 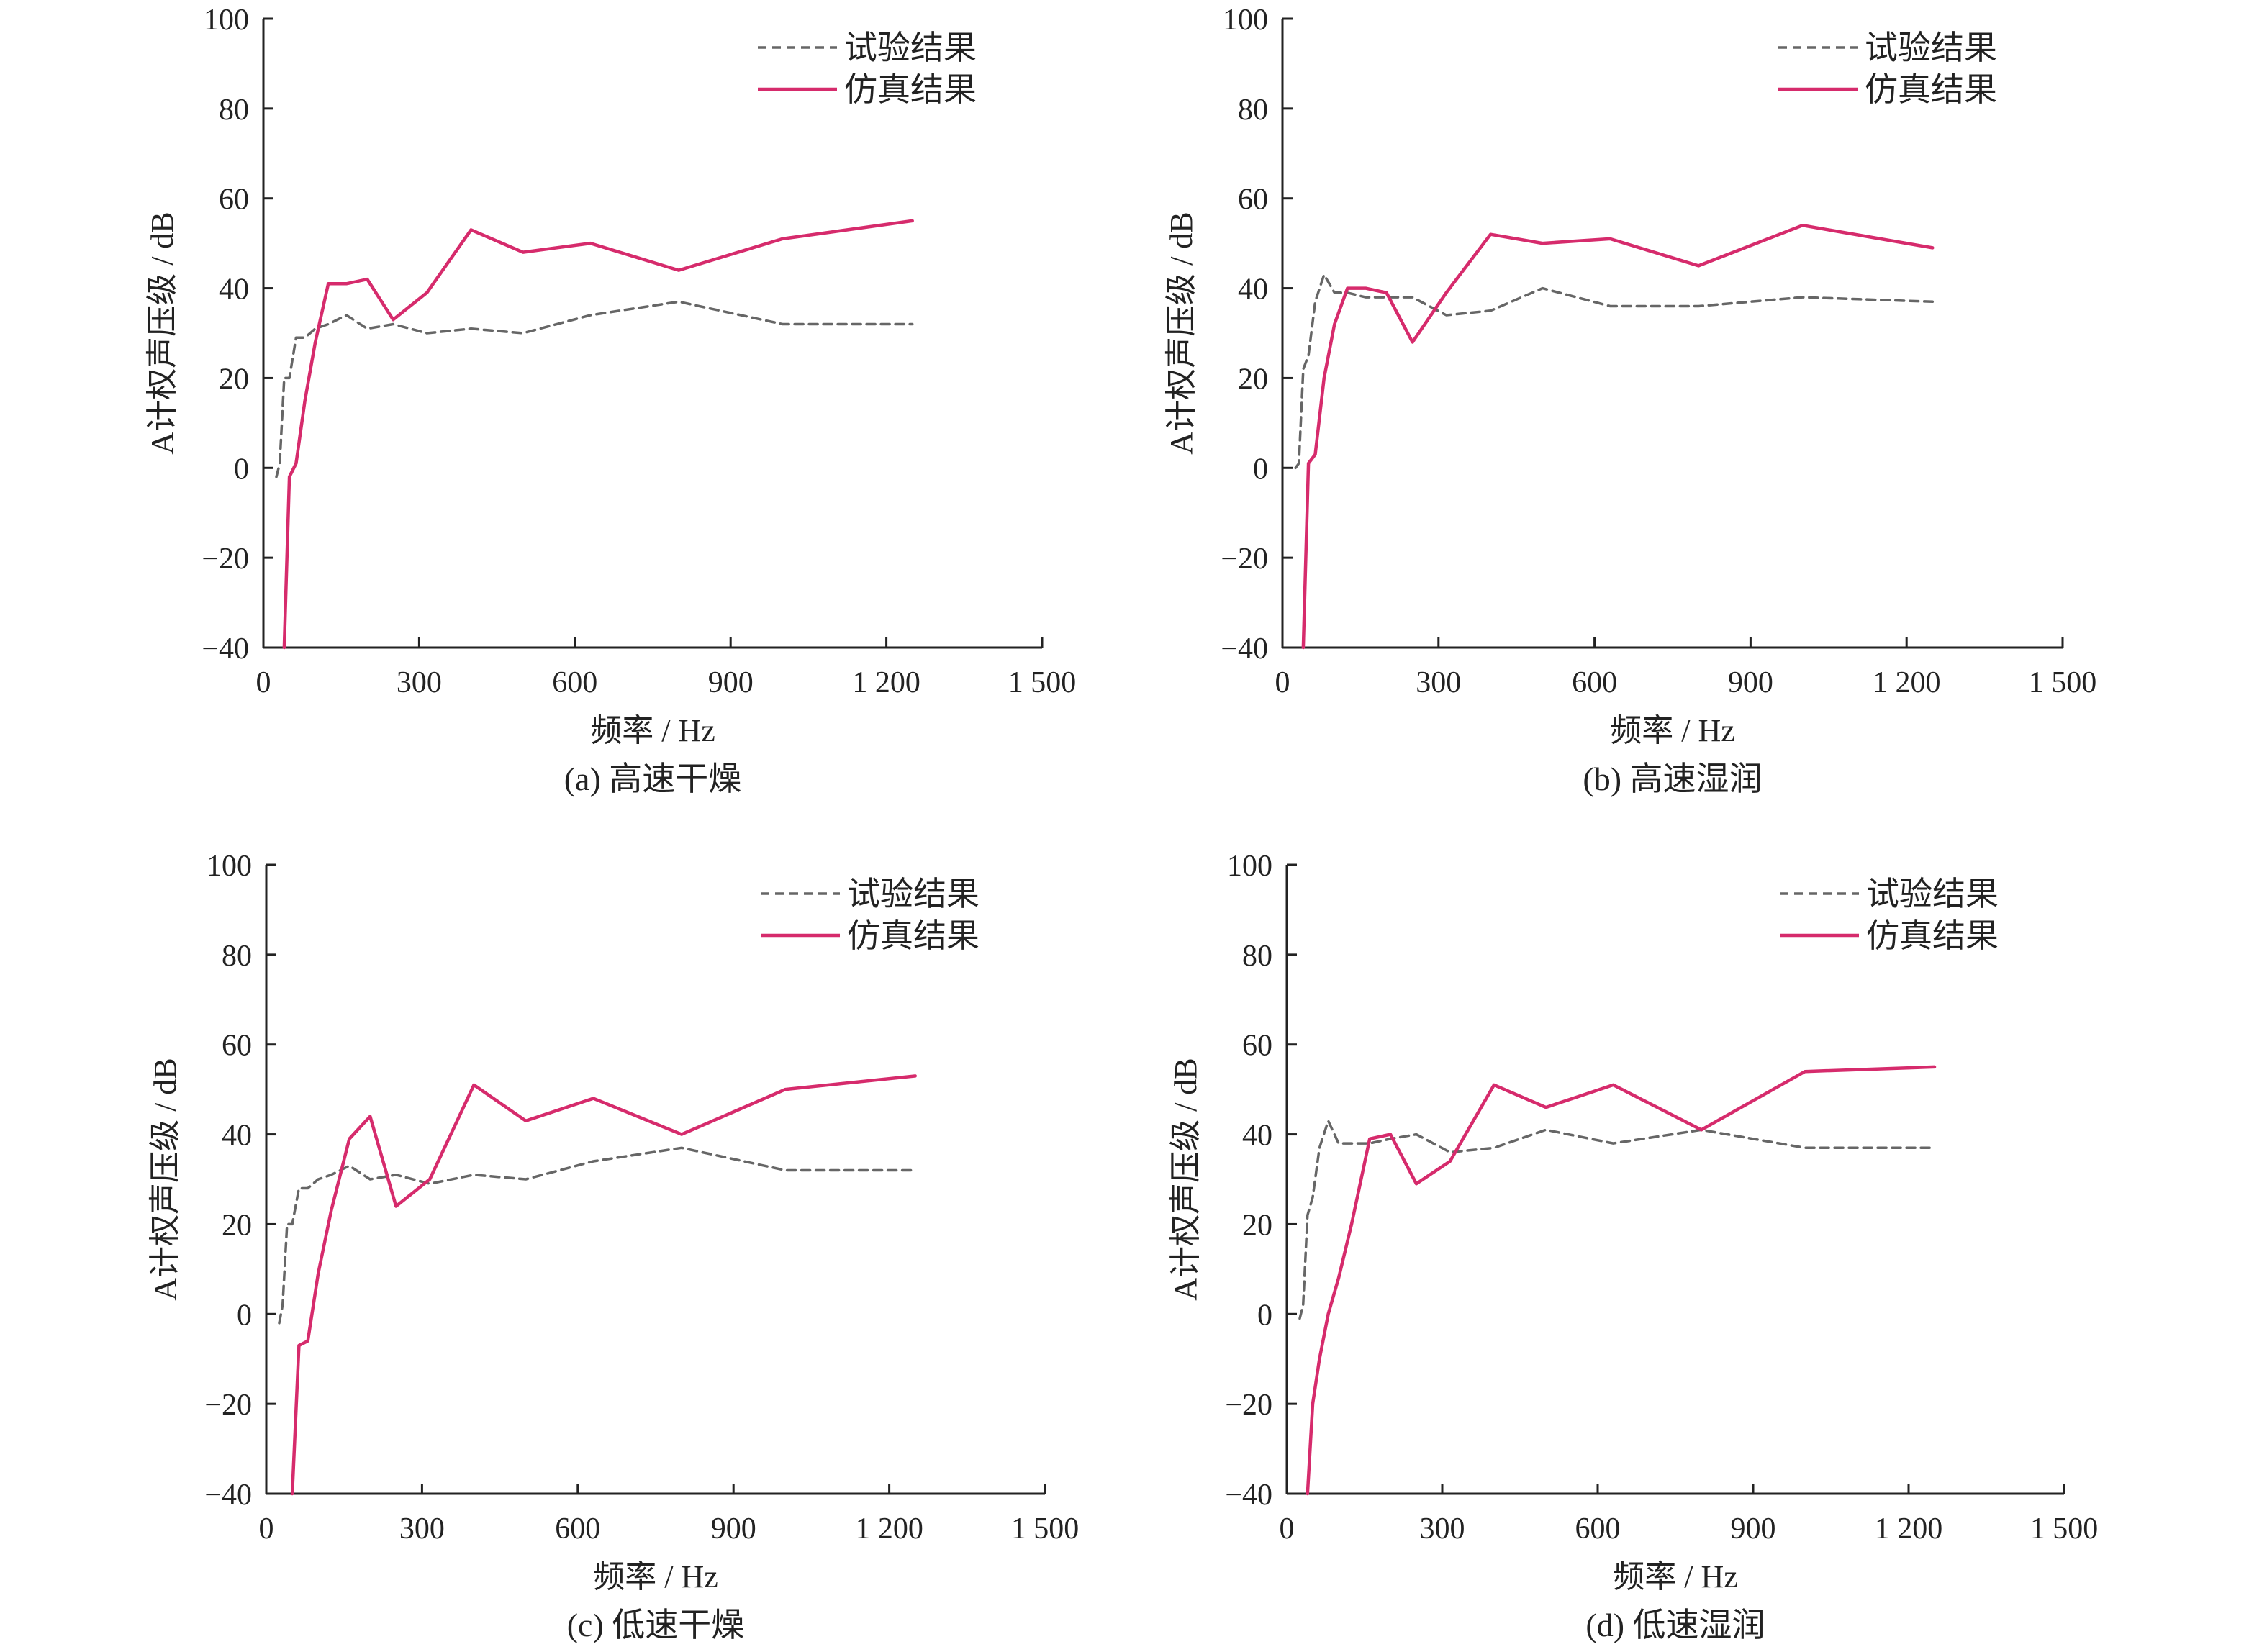 What do you see at coordinates (1673, 779) in the screenshot?
I see `panel-caption: (b) 高速湿润` at bounding box center [1673, 779].